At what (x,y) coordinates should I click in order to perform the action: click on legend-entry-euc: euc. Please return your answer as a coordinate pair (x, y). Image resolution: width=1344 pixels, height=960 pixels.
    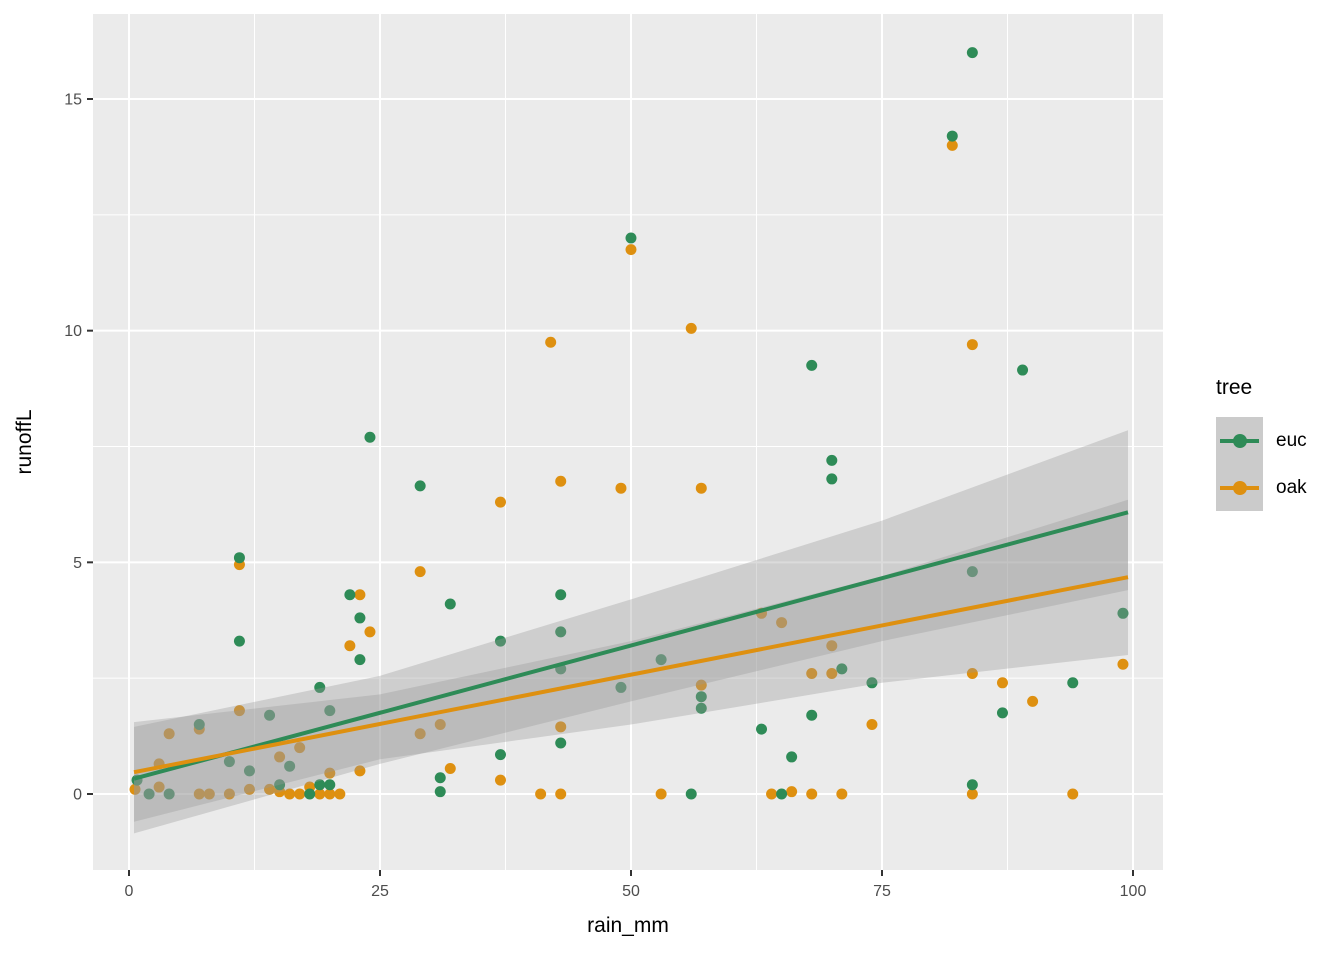
    Looking at the image, I should click on (1276, 440).